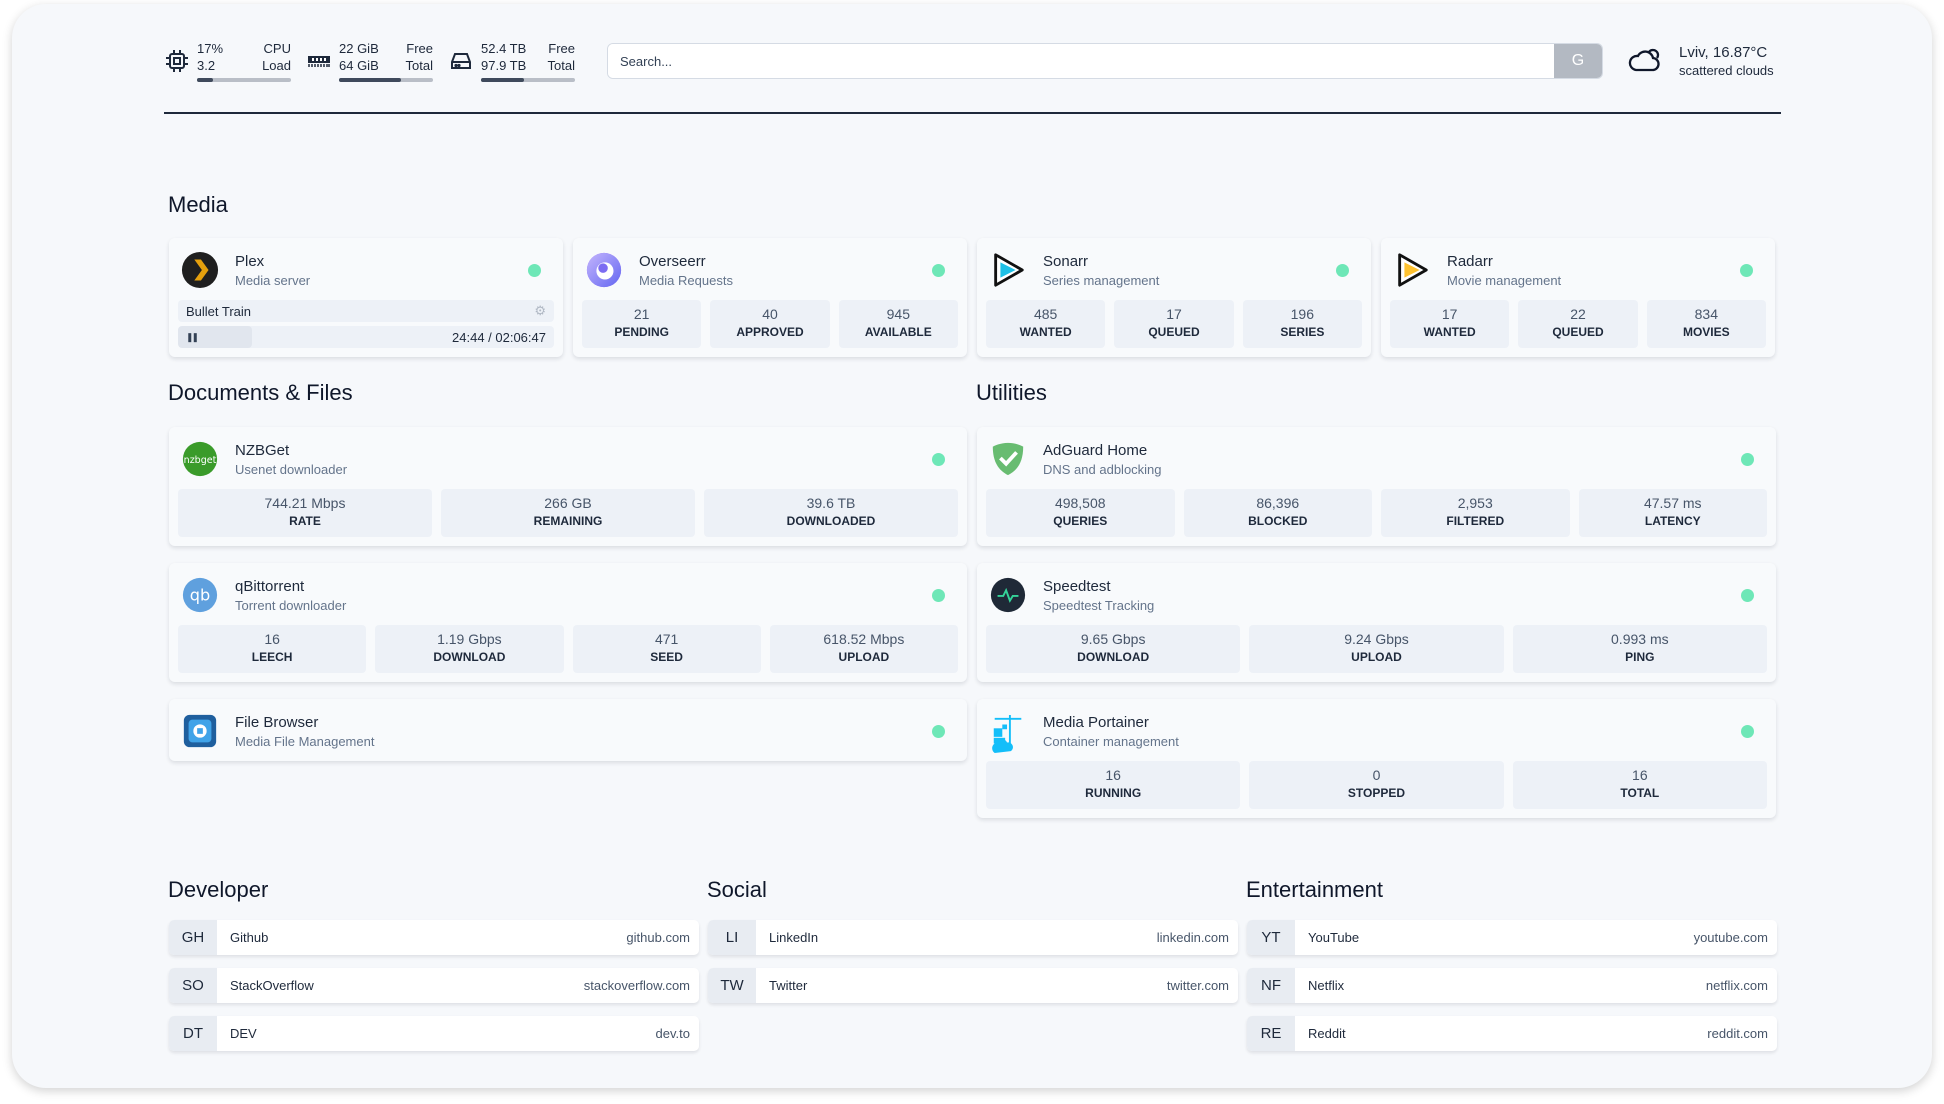  Describe the element at coordinates (863, 649) in the screenshot. I see `stat-block: 618.52 Mbps UPLOAD` at that location.